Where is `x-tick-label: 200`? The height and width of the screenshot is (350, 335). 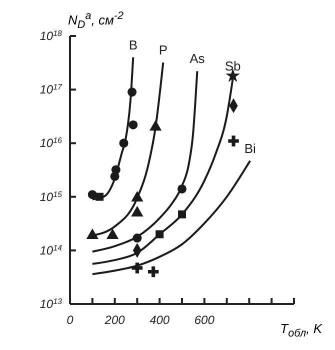
x-tick-label: 200 is located at coordinates (115, 320).